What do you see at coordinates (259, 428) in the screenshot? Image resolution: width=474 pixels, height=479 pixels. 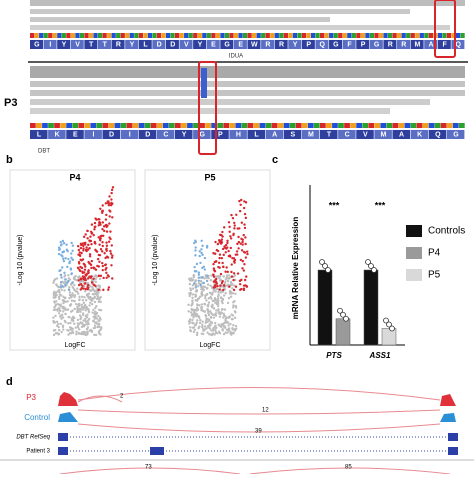 I see `junction-arc` at bounding box center [259, 428].